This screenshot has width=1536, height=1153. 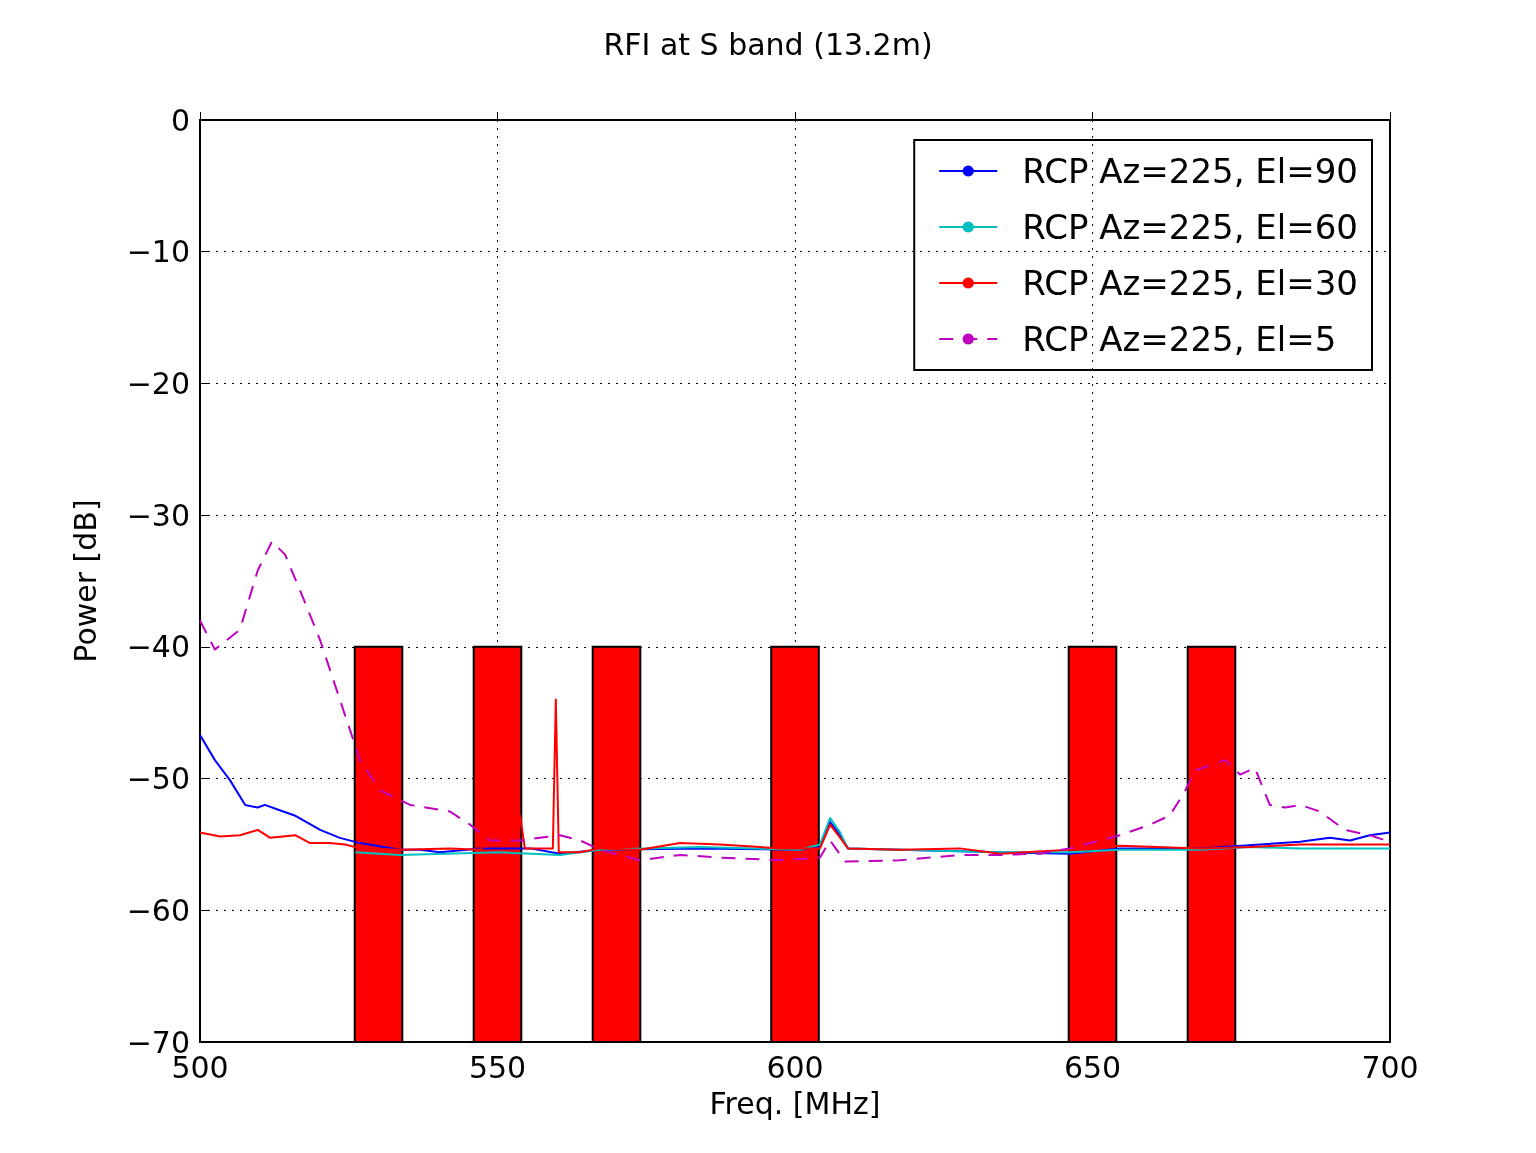 What do you see at coordinates (1092, 1067) in the screenshot?
I see `x-tick-label: 650` at bounding box center [1092, 1067].